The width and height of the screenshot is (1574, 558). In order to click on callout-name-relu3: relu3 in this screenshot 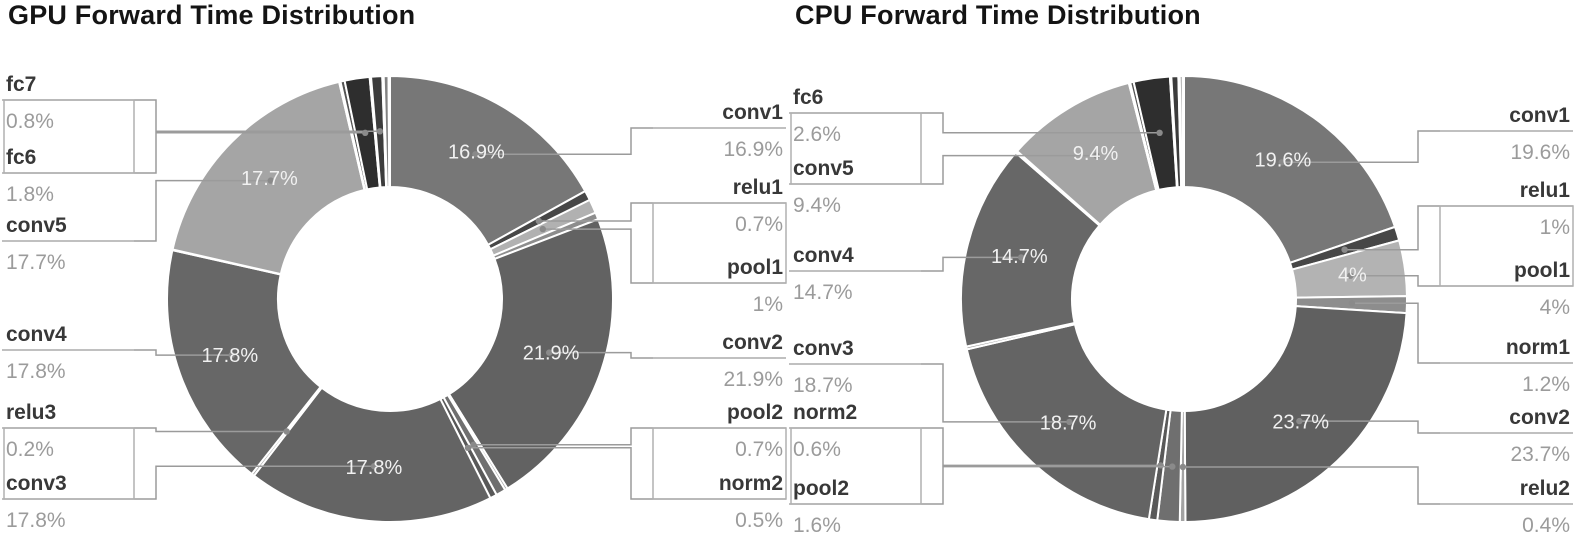, I will do `click(31, 412)`.